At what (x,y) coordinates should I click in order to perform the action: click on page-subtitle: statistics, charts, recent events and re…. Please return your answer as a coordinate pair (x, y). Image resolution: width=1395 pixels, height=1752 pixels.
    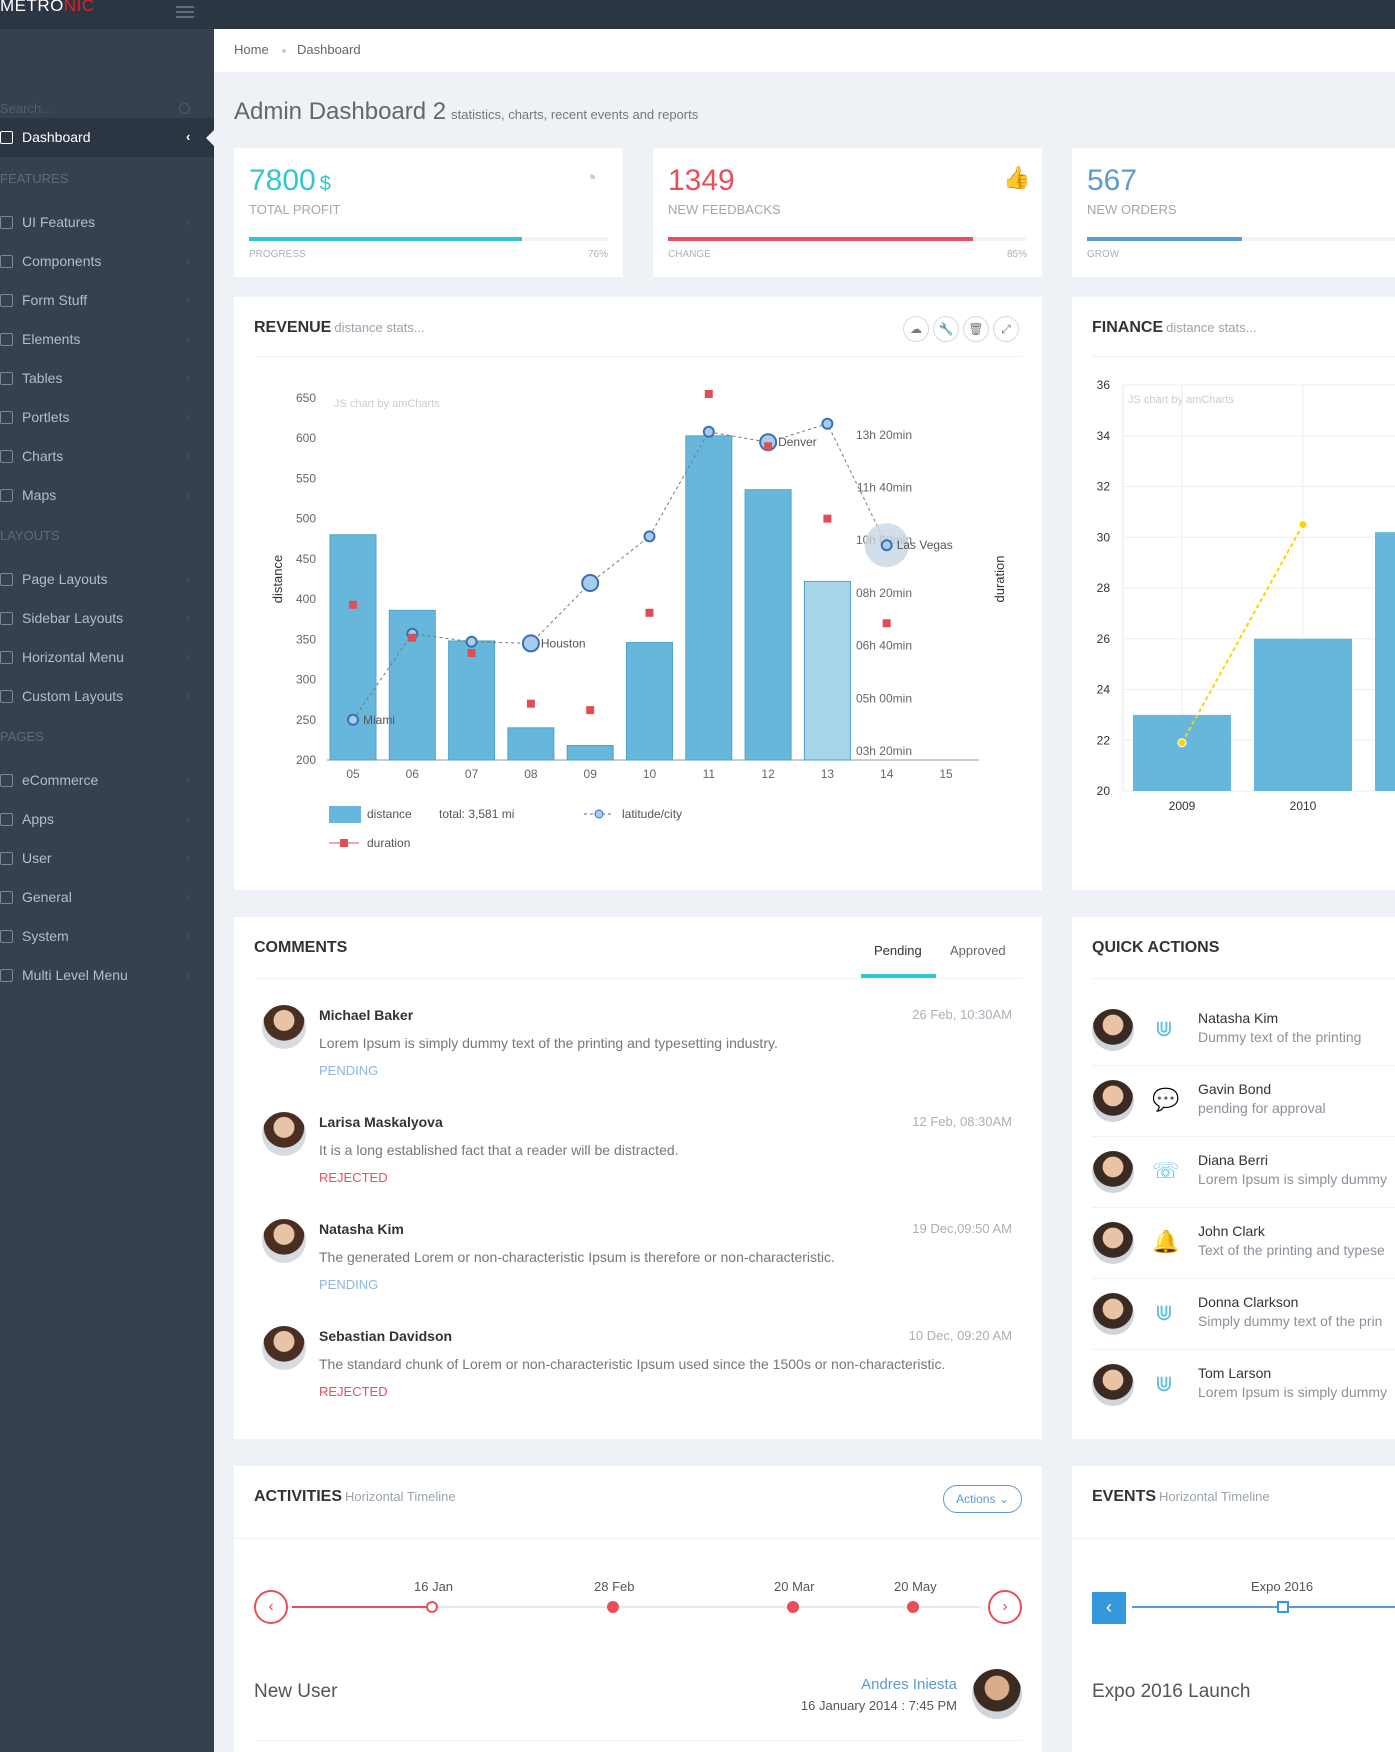
    Looking at the image, I should click on (575, 114).